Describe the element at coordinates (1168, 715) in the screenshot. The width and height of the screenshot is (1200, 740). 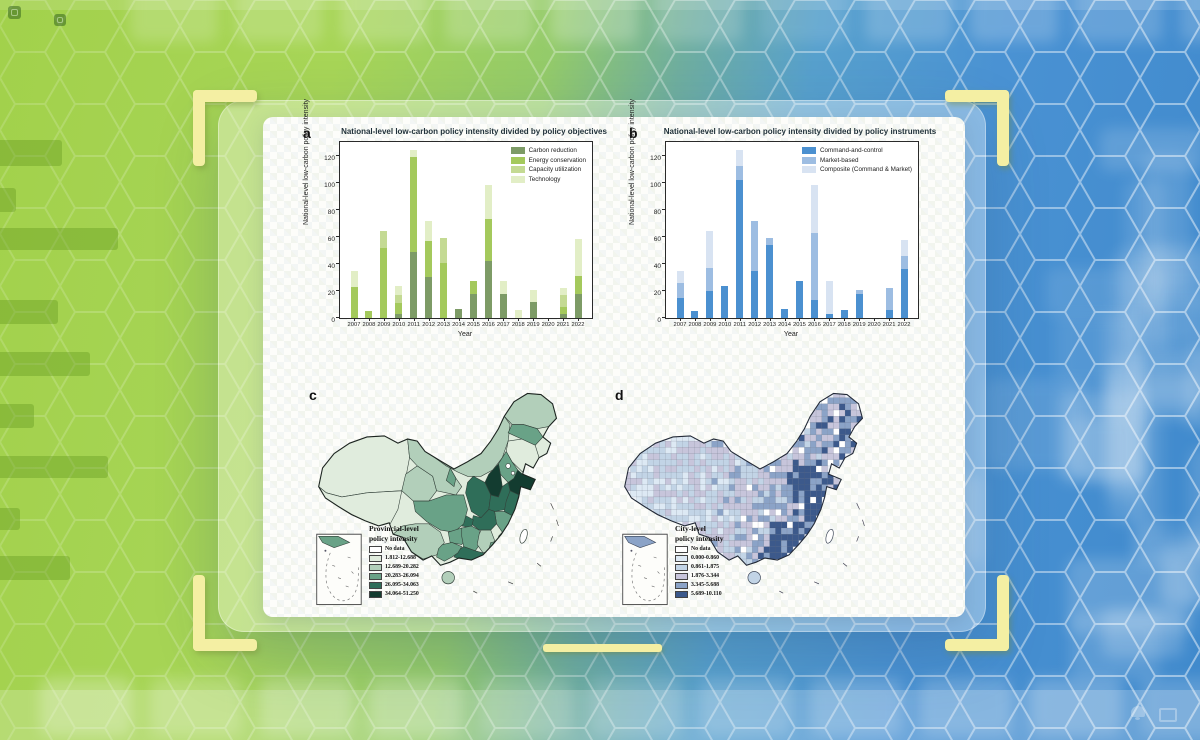
I see `frame-icon` at that location.